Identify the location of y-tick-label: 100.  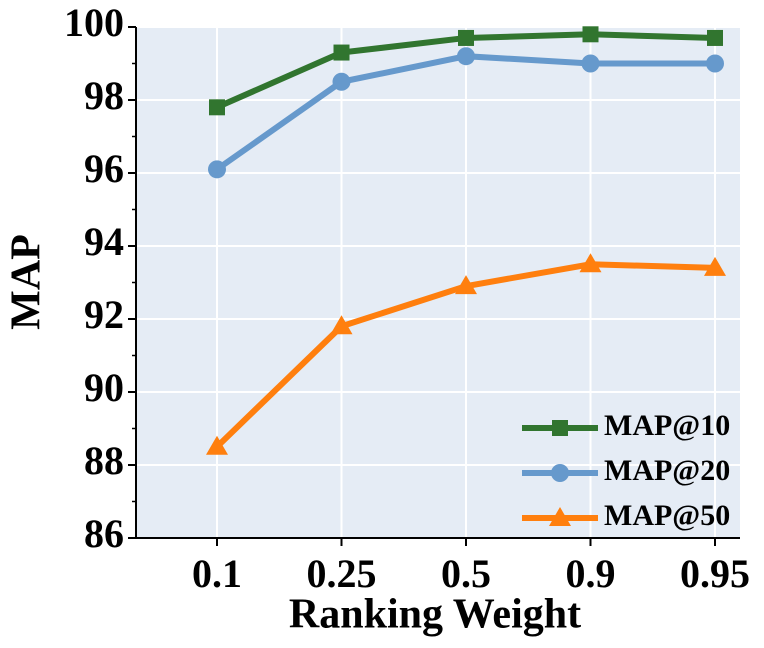
(94, 22).